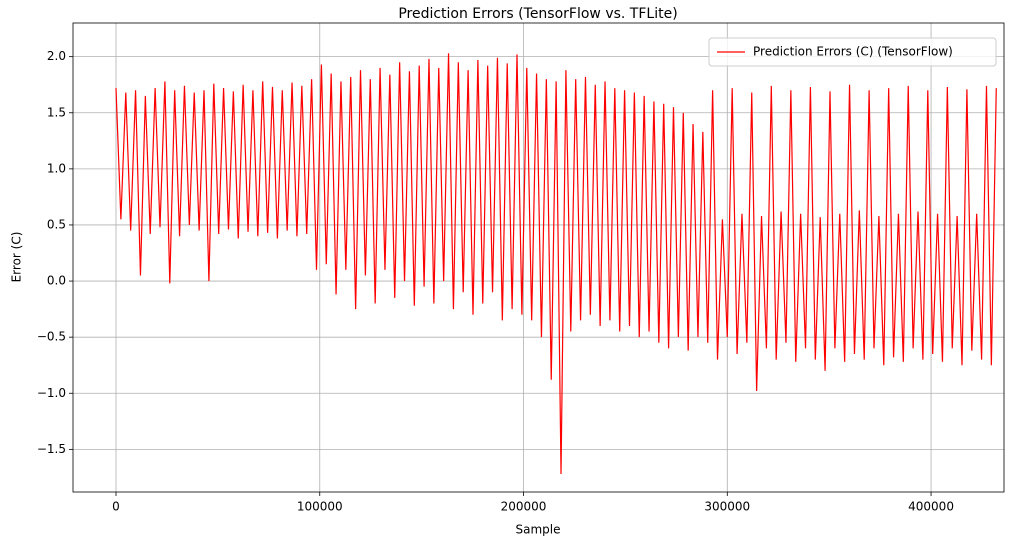  Describe the element at coordinates (17, 257) in the screenshot. I see `y-axis-label: Error (C)` at that location.